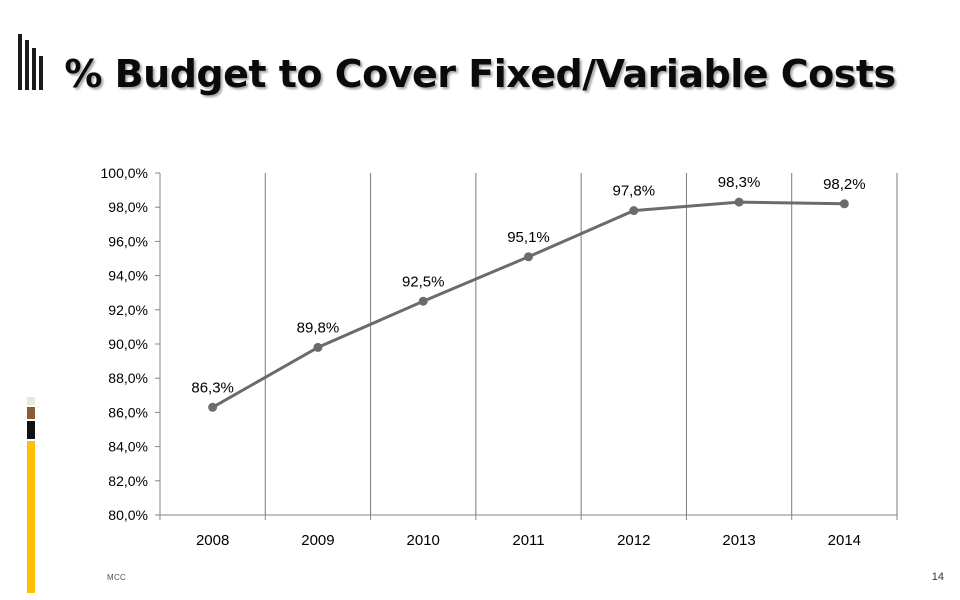 The height and width of the screenshot is (600, 960). What do you see at coordinates (212, 540) in the screenshot?
I see `x-tick-label: 2008` at bounding box center [212, 540].